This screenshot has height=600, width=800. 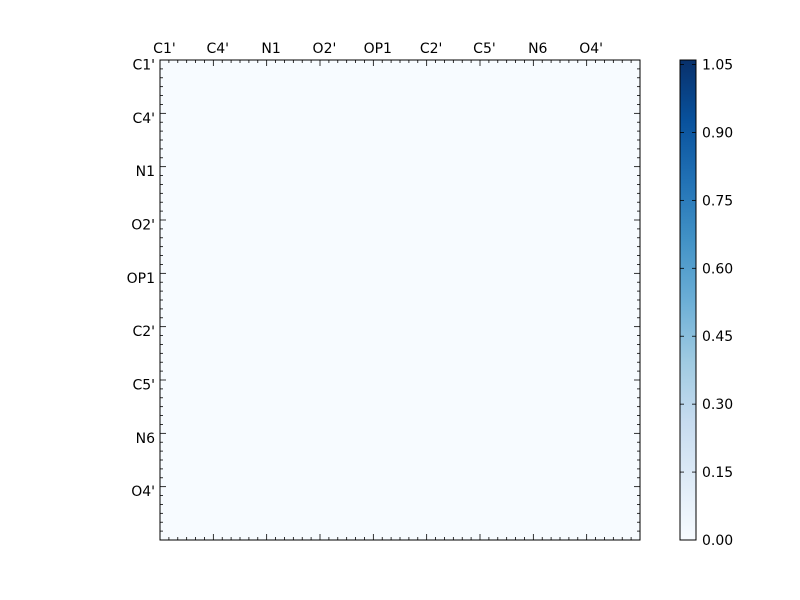 What do you see at coordinates (143, 225) in the screenshot?
I see `y-tick-label: O2'` at bounding box center [143, 225].